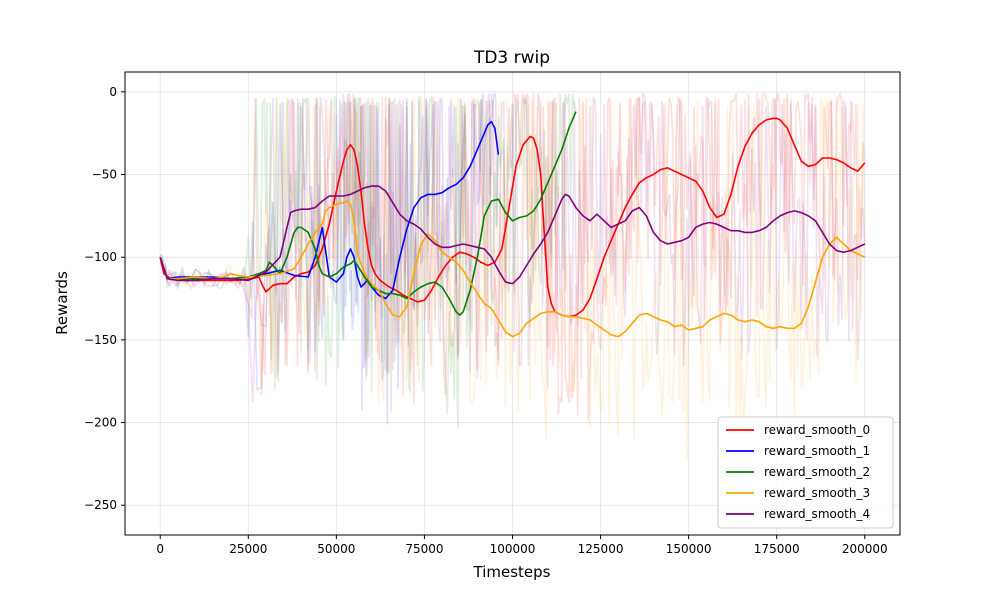 Image resolution: width=1000 pixels, height=604 pixels. I want to click on y-tick-label: 0, so click(113, 92).